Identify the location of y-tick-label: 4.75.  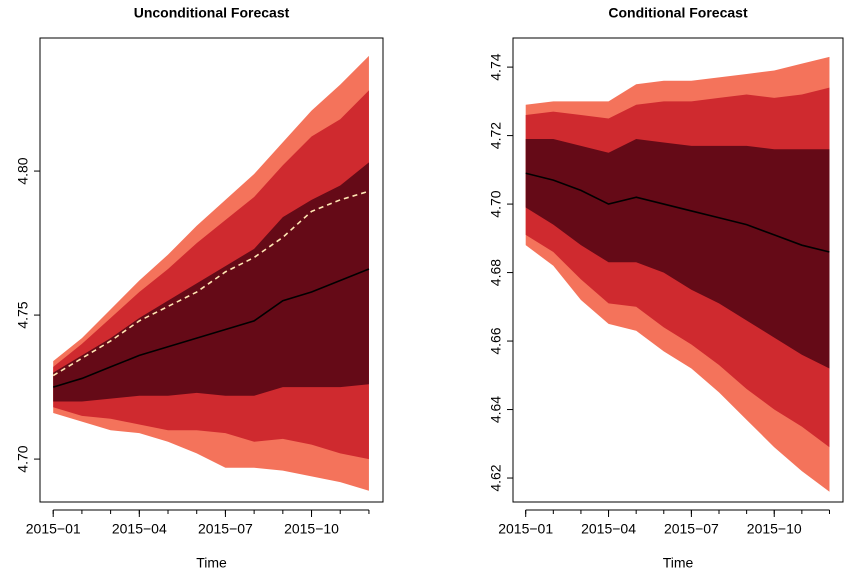
(23, 314).